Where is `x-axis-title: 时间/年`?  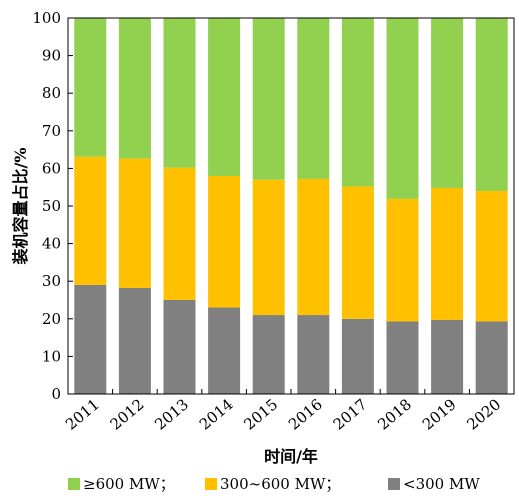
x-axis-title: 时间/年 is located at coordinates (291, 456).